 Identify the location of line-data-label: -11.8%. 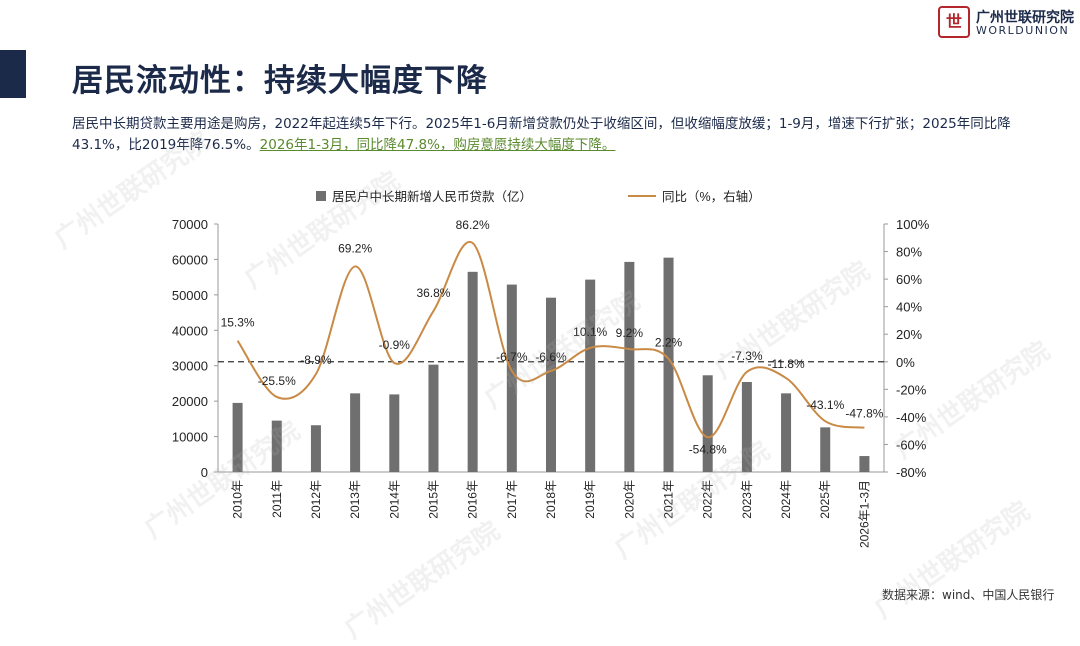
(785, 364).